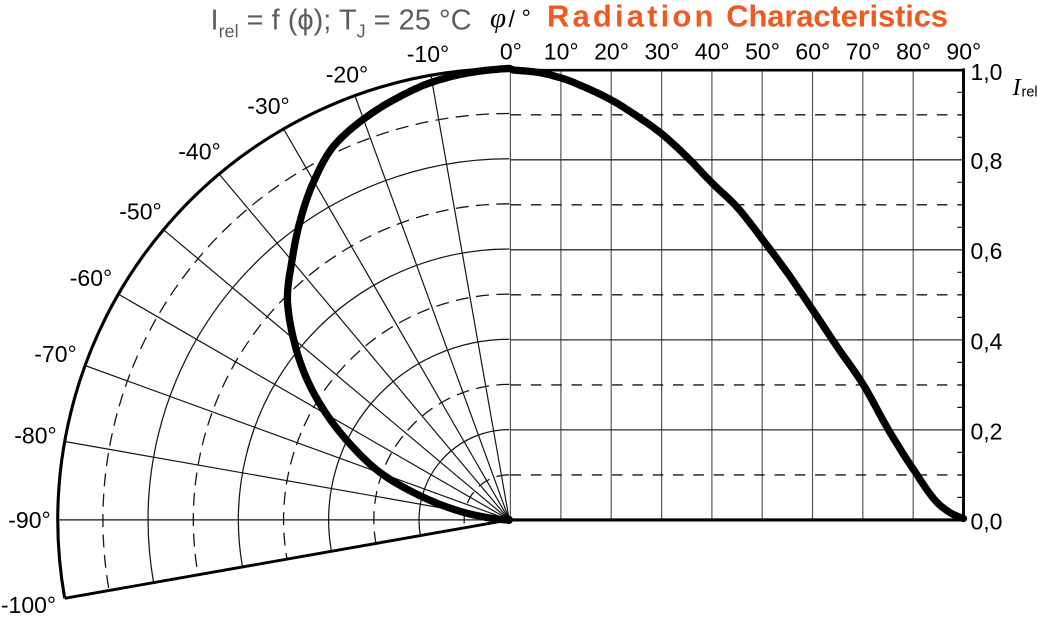 Image resolution: width=1037 pixels, height=619 pixels. What do you see at coordinates (662, 52) in the screenshot?
I see `svg-text: 30°` at bounding box center [662, 52].